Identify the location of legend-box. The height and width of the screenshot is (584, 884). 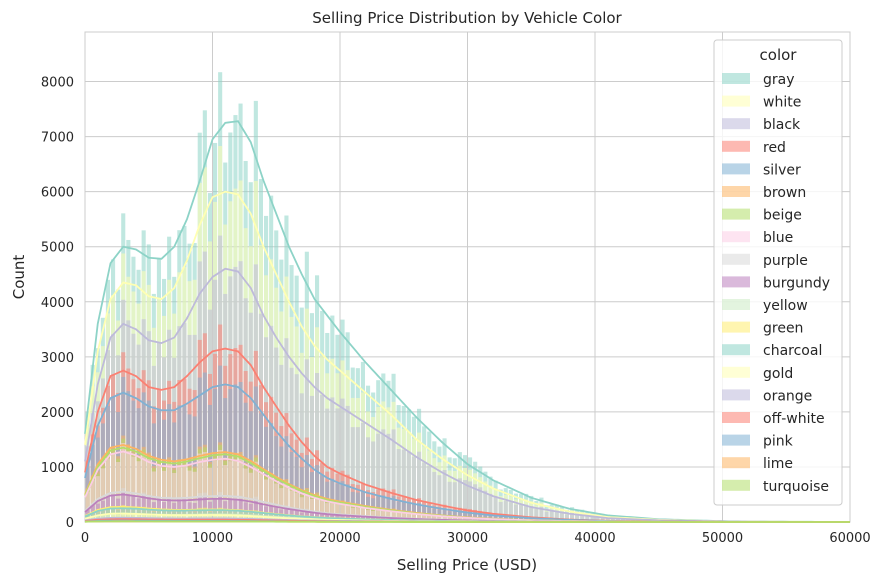
(778, 272).